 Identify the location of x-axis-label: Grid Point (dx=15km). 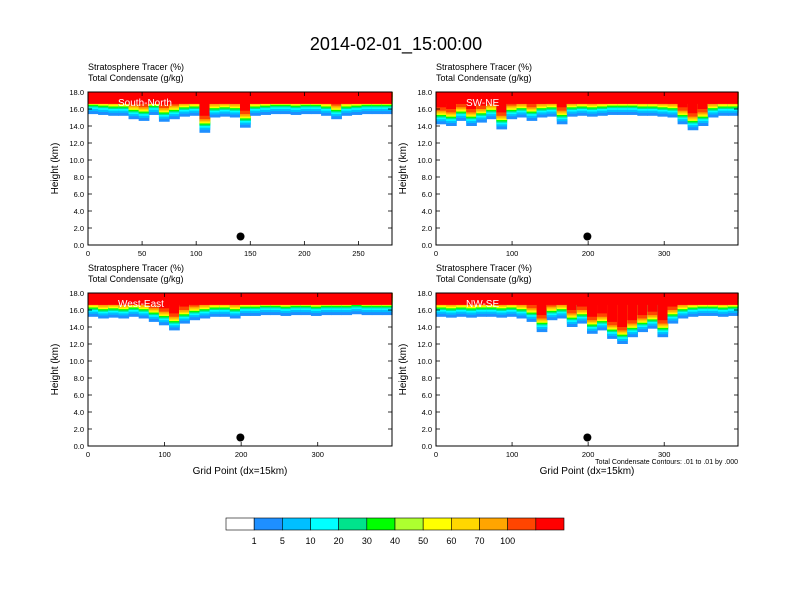
(240, 471).